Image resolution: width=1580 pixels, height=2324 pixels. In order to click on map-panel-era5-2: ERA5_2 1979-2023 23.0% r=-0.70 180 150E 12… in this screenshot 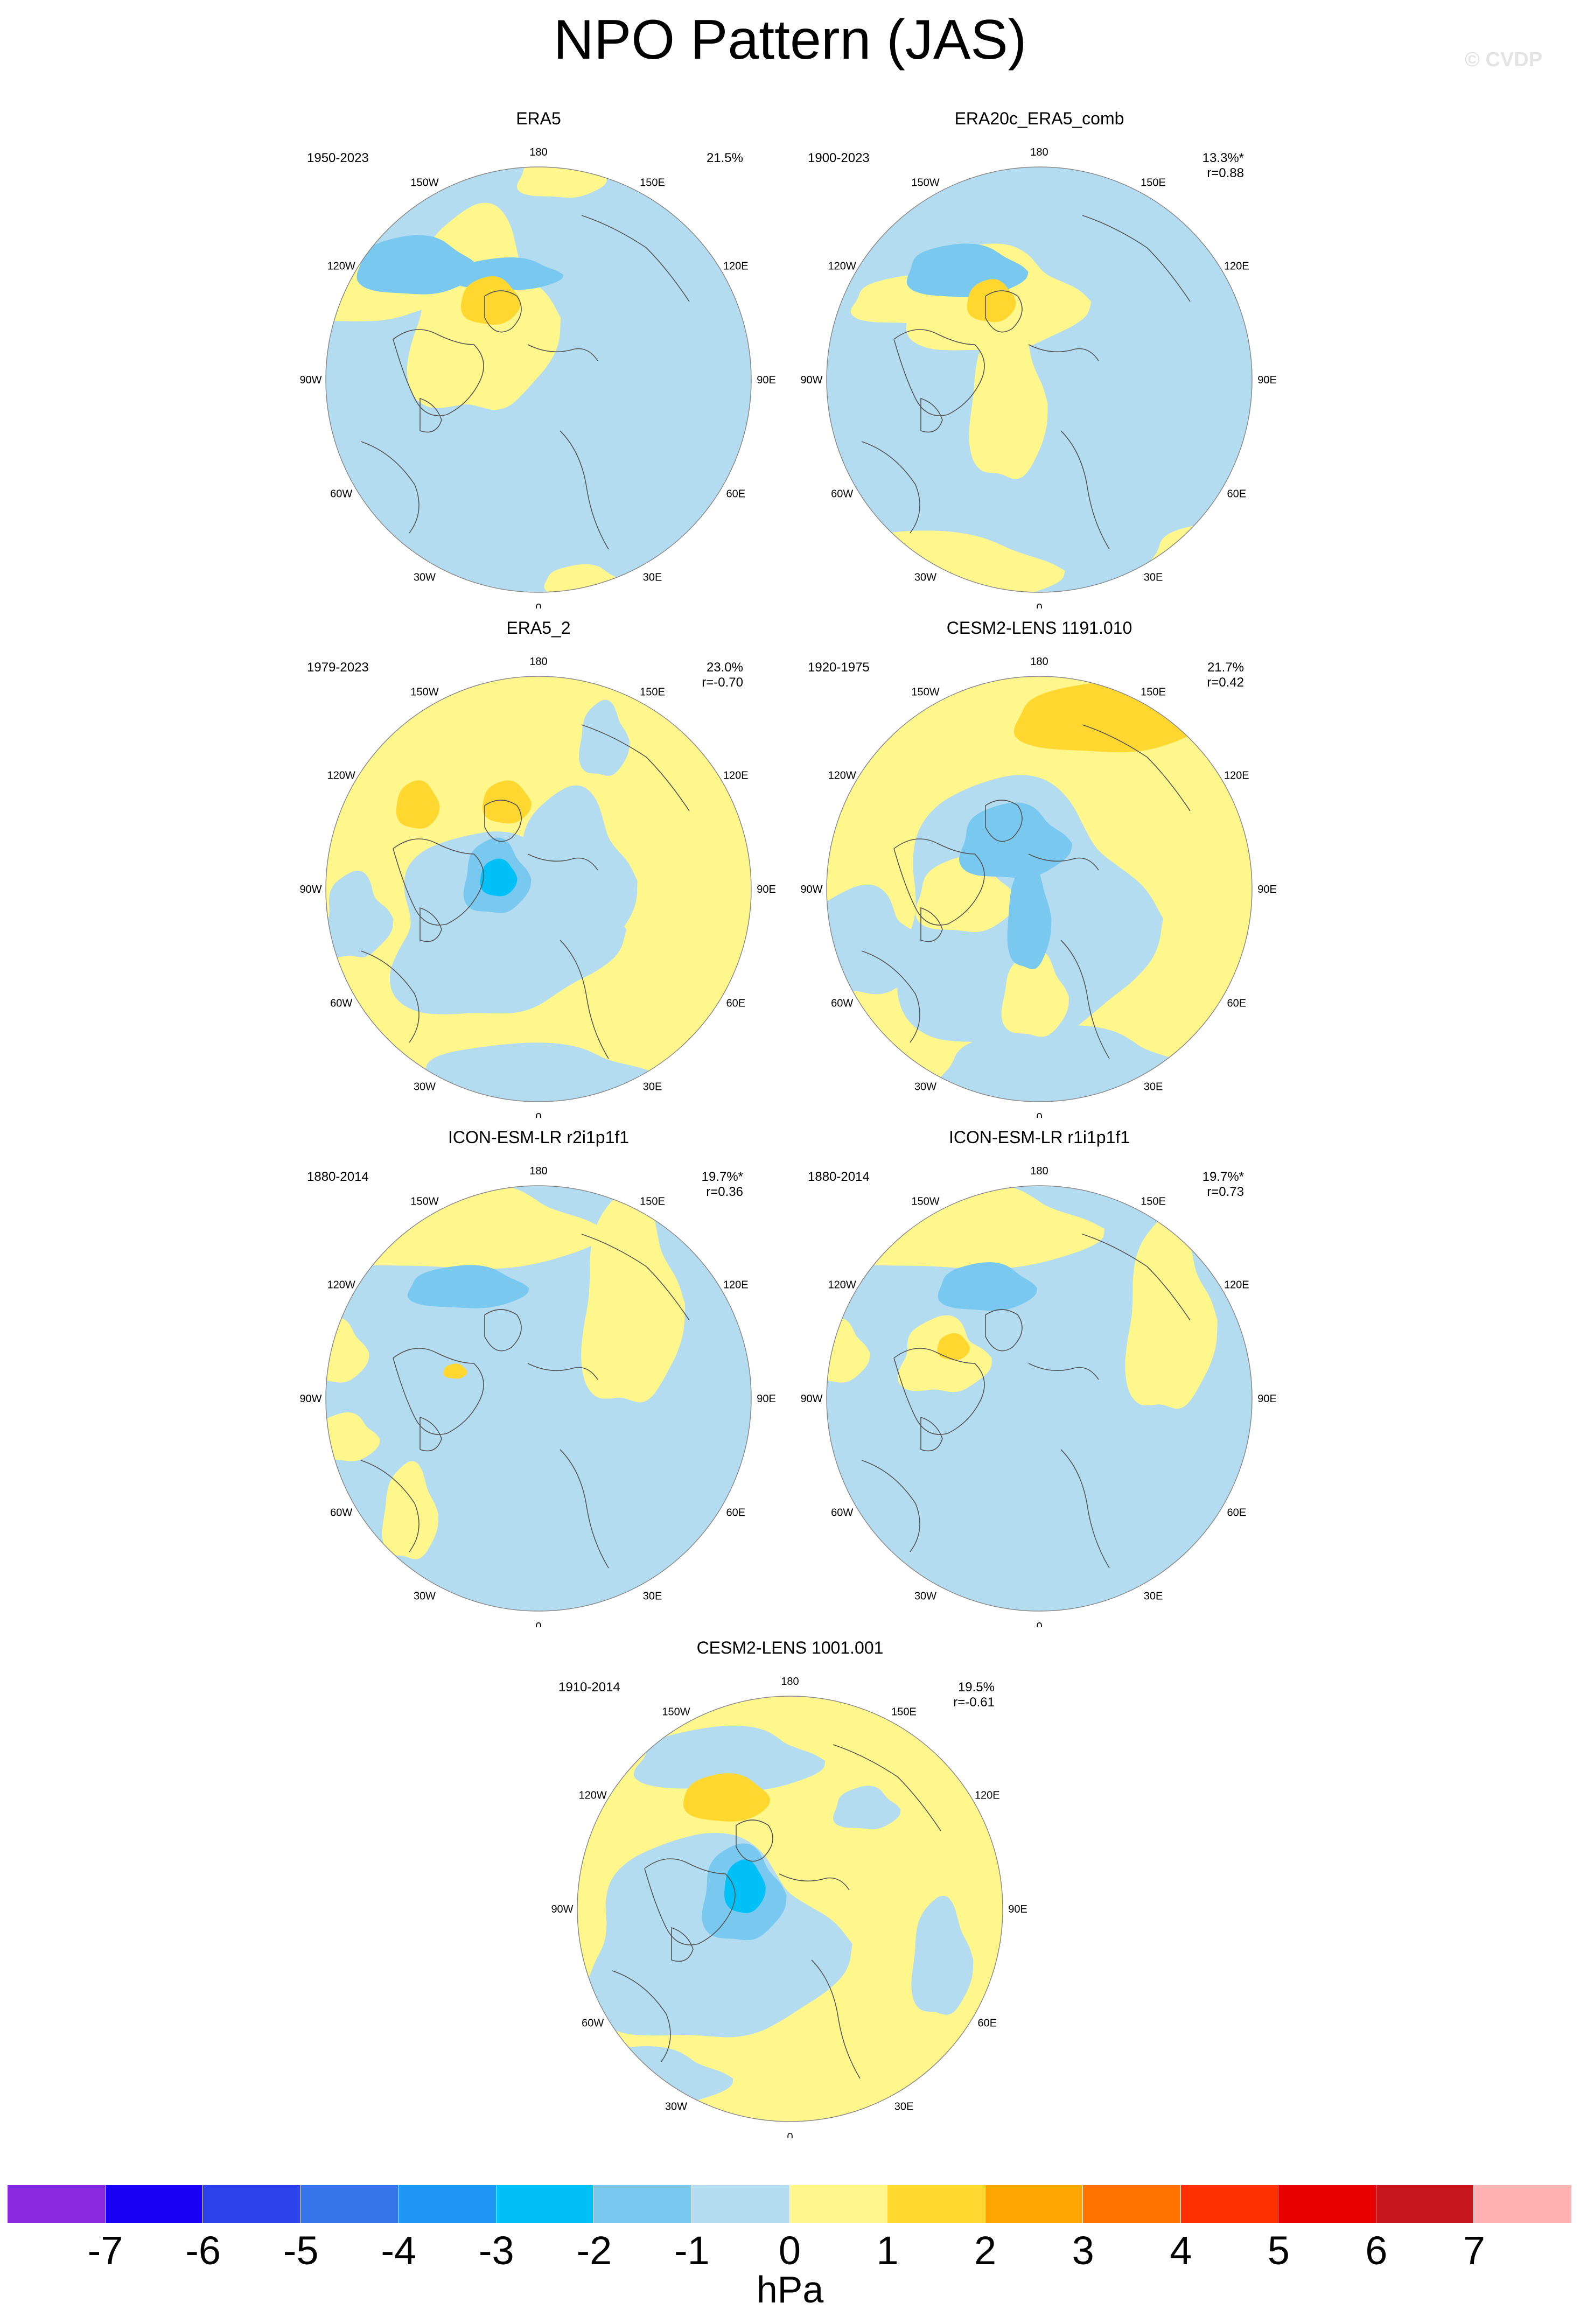, I will do `click(538, 867)`.